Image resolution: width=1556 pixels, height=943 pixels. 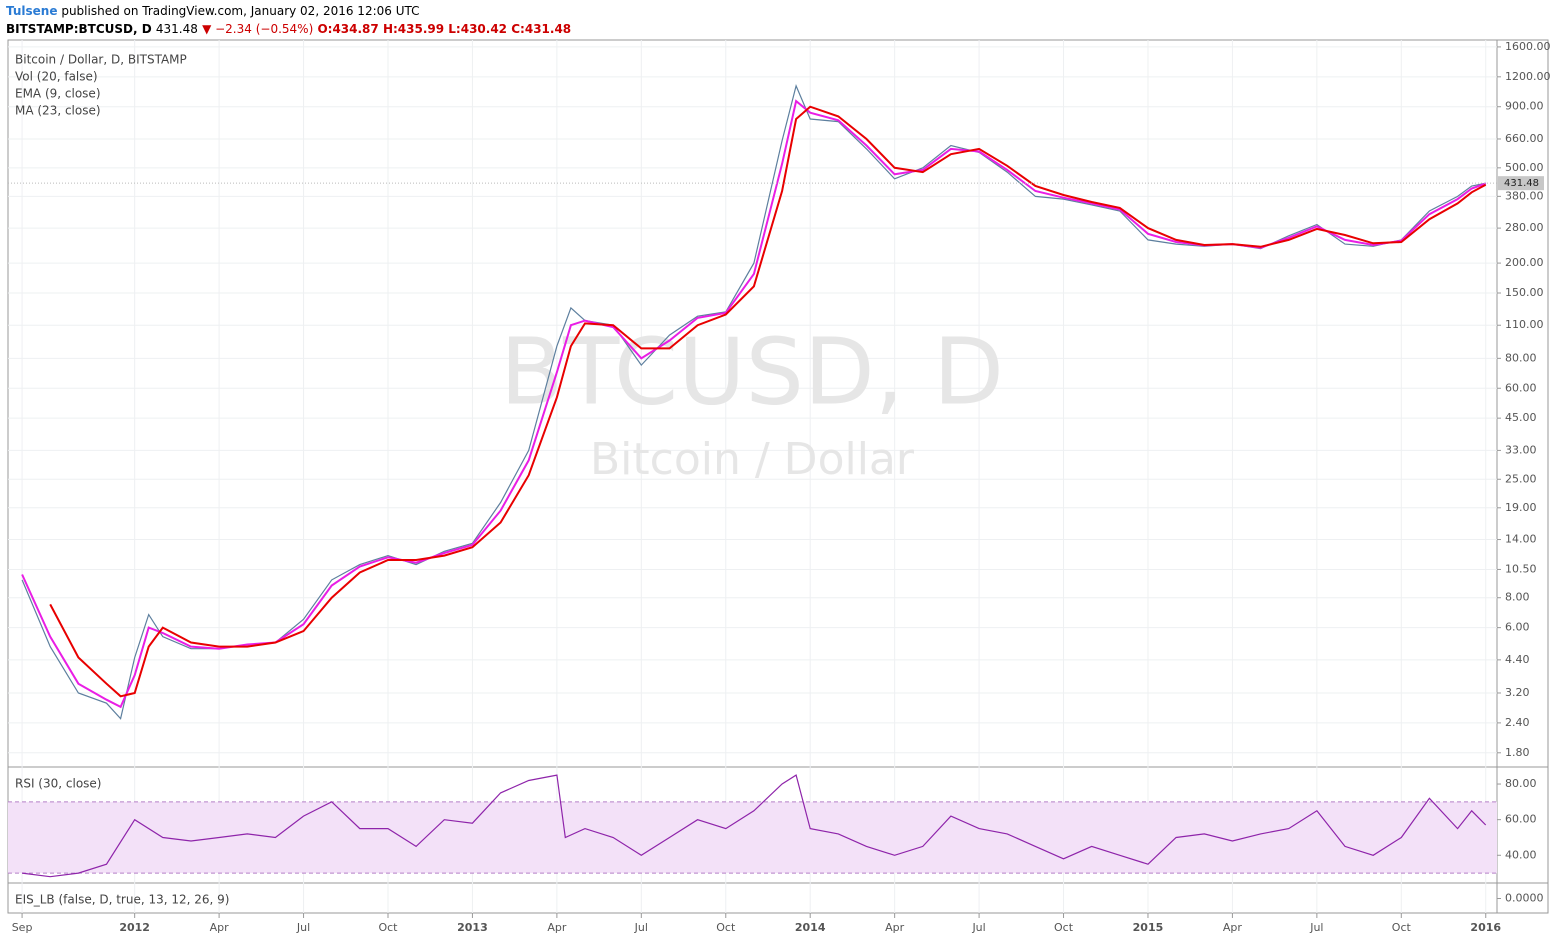 What do you see at coordinates (1517, 752) in the screenshot?
I see `y-tick-label: 1.80` at bounding box center [1517, 752].